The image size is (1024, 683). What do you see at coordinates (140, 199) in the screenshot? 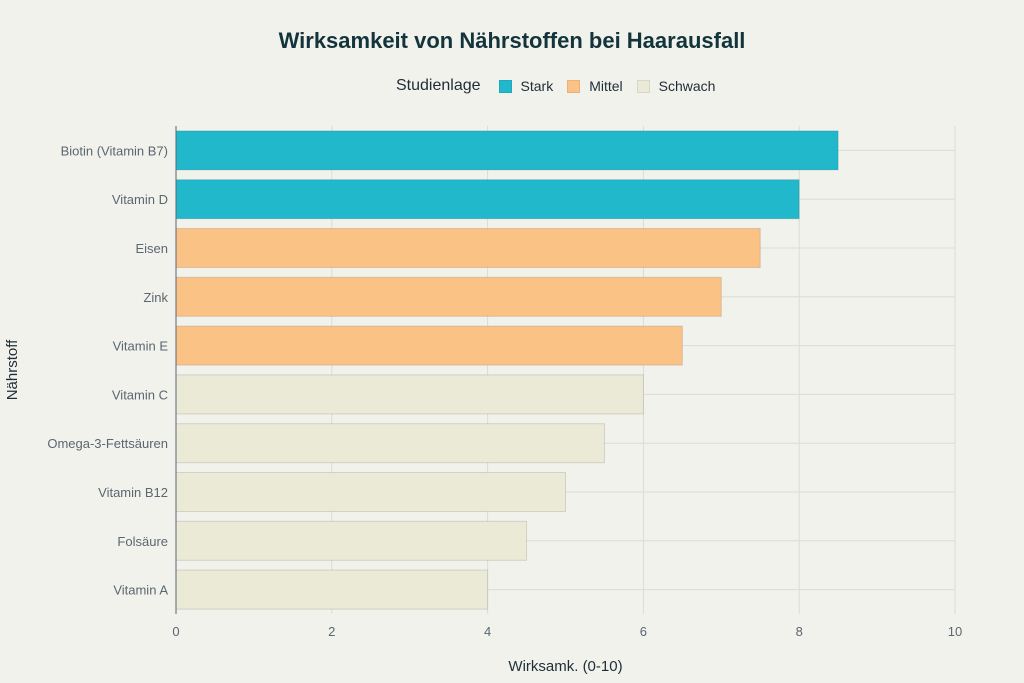
I see `y-tick-label: Vitamin D` at bounding box center [140, 199].